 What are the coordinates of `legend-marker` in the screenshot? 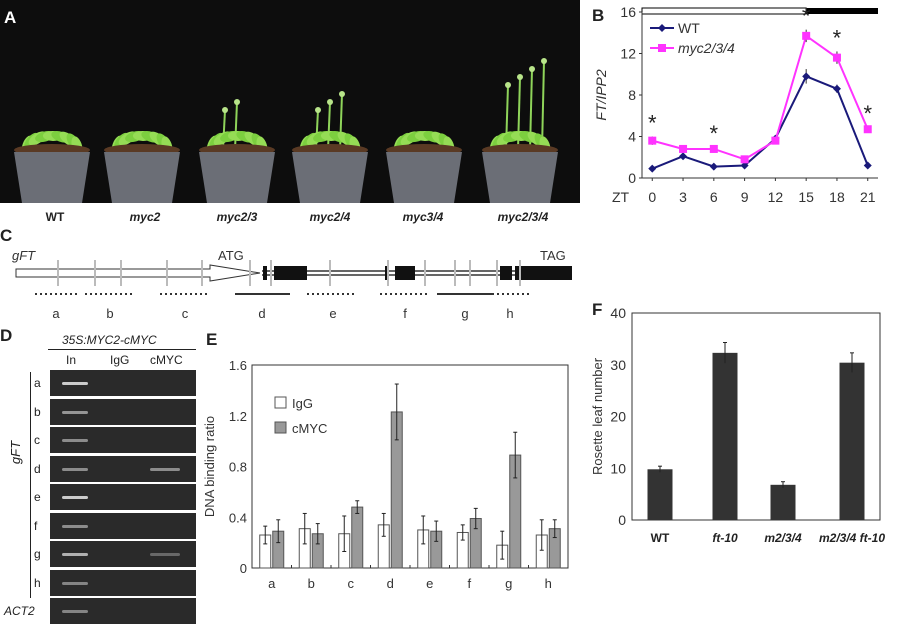 It's located at (662, 28).